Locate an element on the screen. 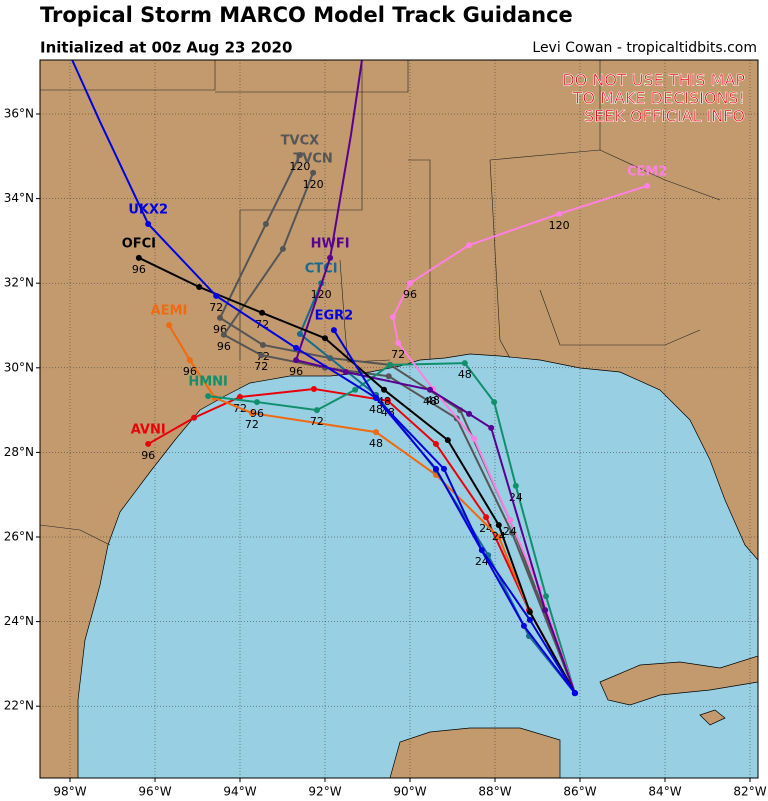  warning: SEEK OFFICIAL INFO is located at coordinates (664, 116).